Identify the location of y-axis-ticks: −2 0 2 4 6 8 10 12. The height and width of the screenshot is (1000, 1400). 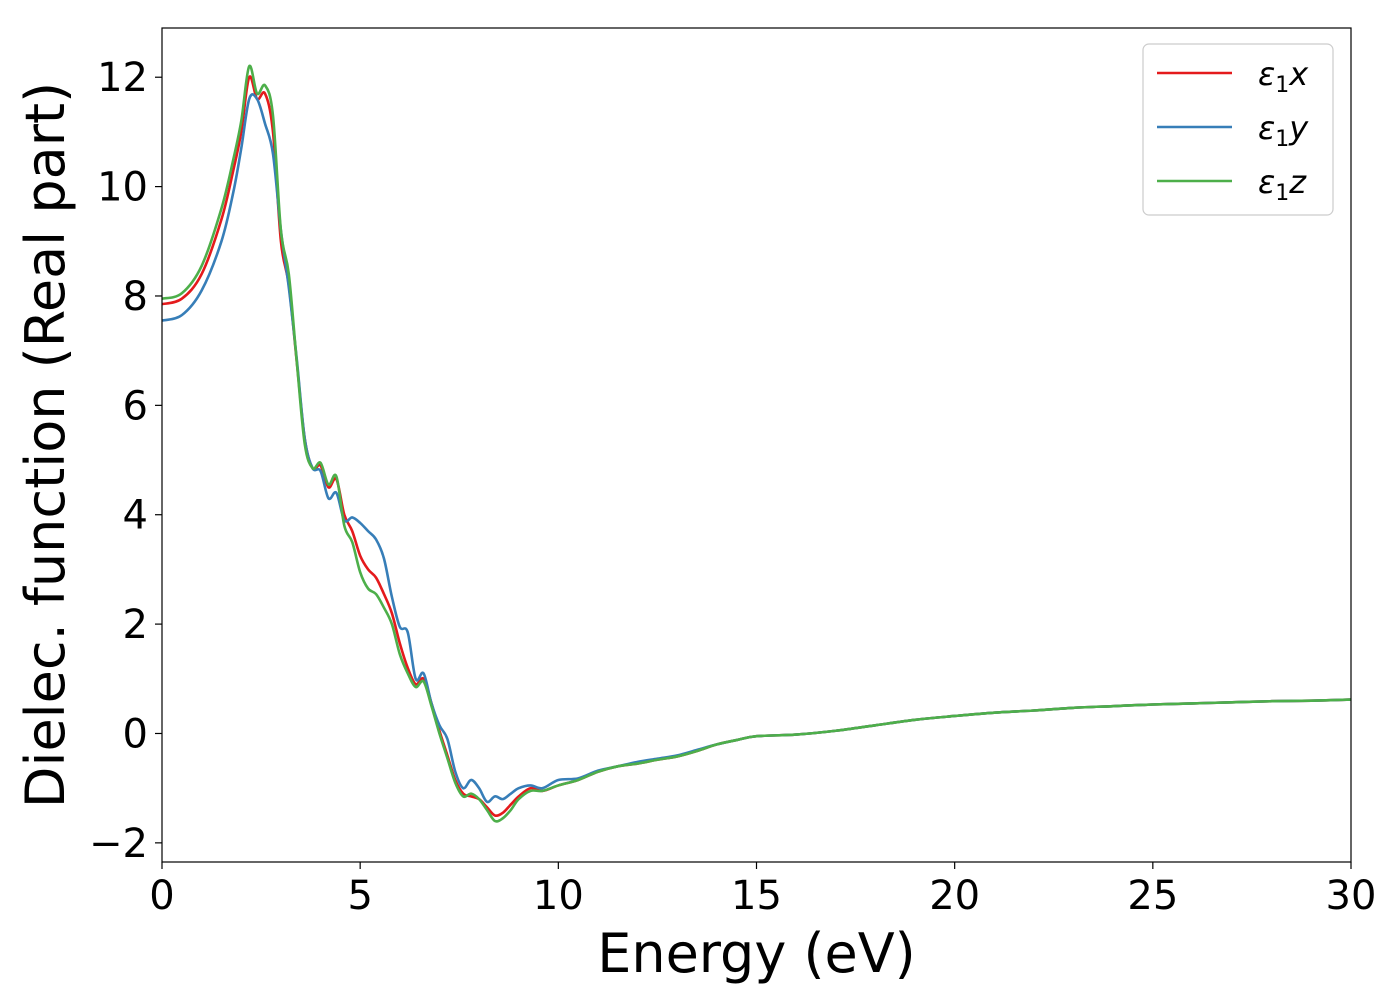
(125, 461).